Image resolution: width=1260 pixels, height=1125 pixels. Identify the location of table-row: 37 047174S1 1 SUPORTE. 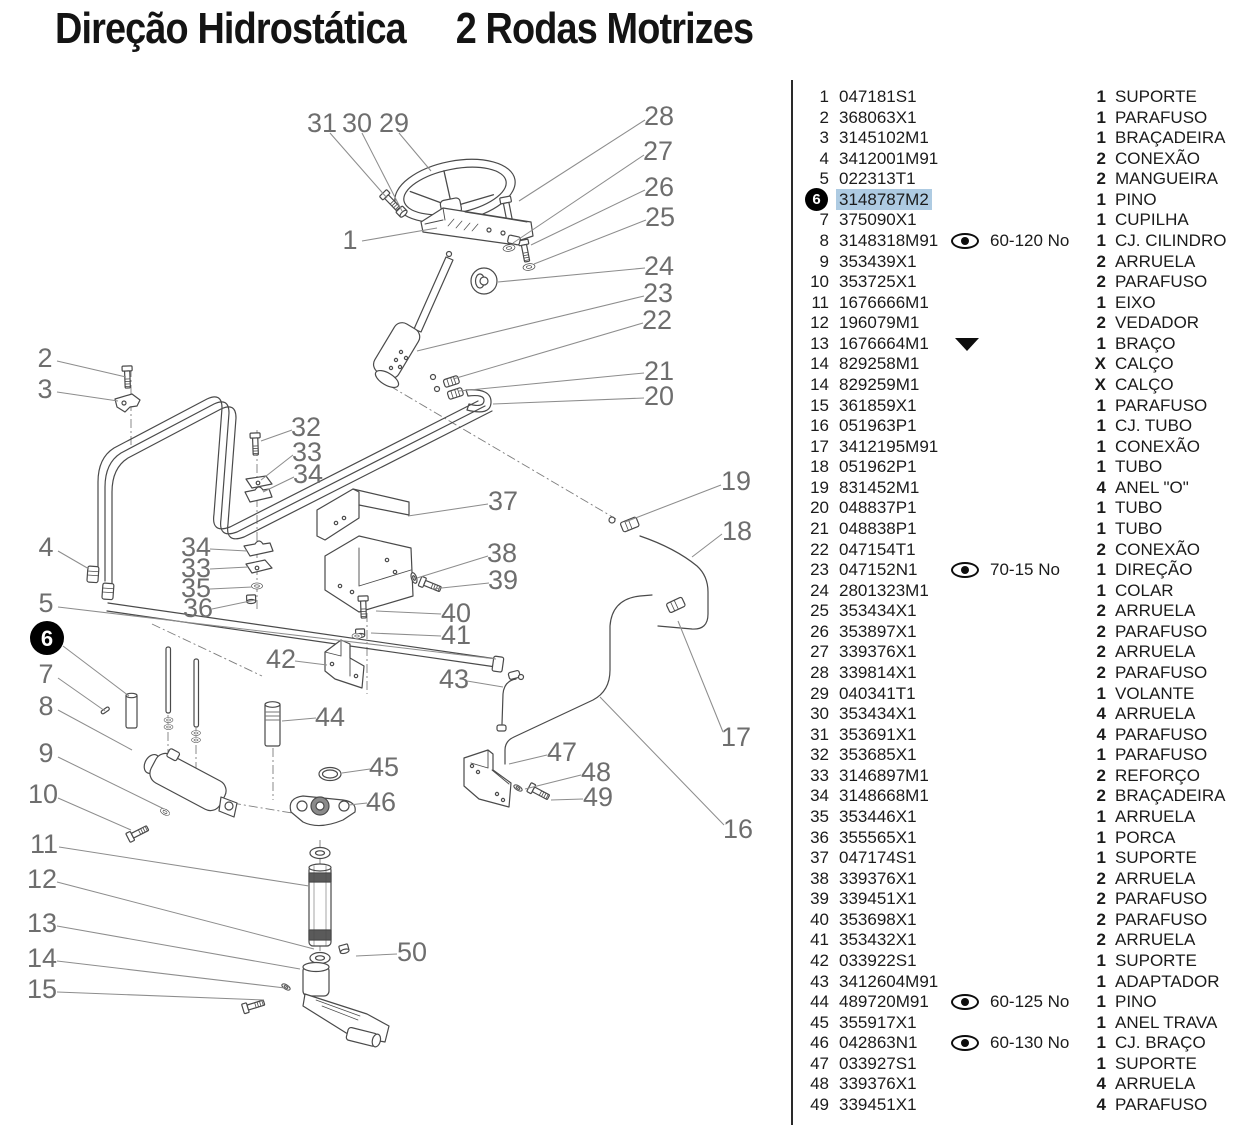
(1026, 857).